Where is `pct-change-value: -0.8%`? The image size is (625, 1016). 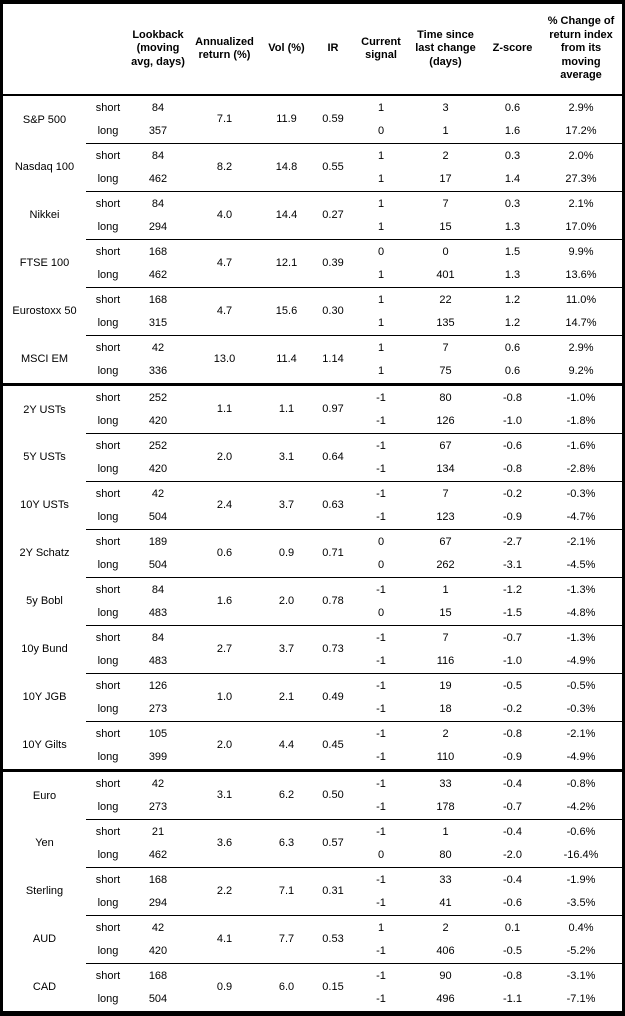 pct-change-value: -0.8% is located at coordinates (581, 782).